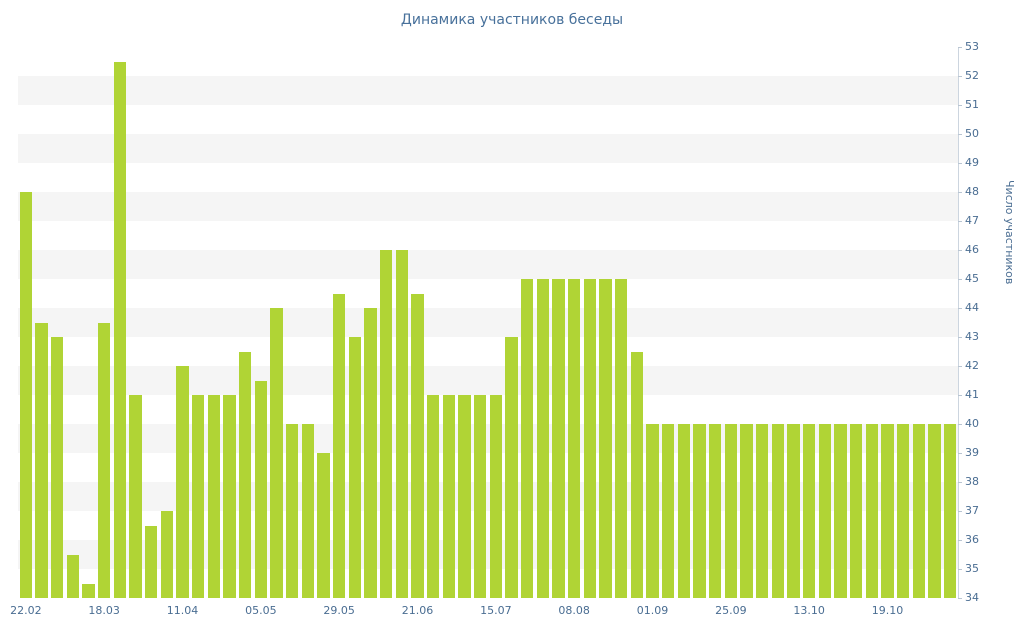 The image size is (1024, 640). I want to click on x-tick-label: 11.04, so click(182, 610).